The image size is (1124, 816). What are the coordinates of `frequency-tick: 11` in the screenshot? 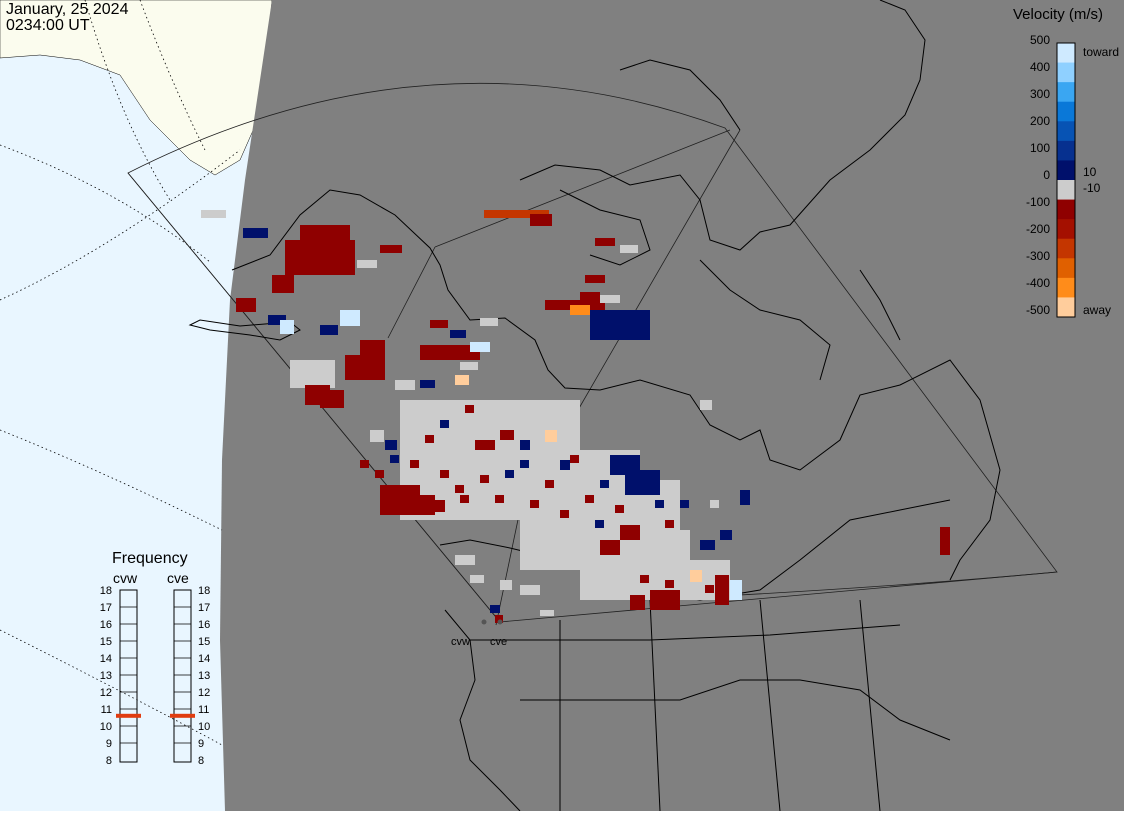 It's located at (203, 710).